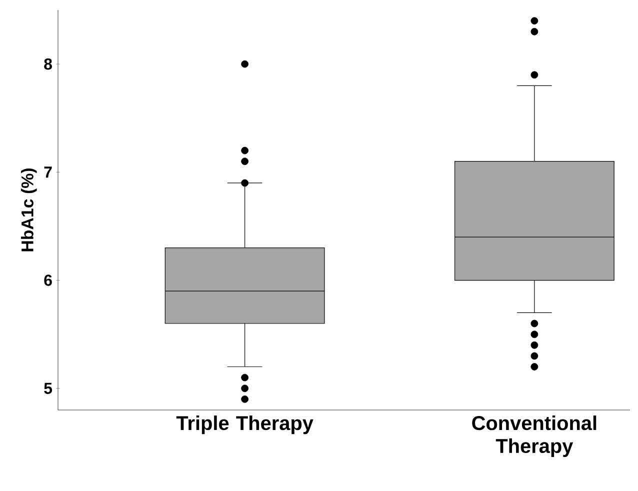 This screenshot has height=491, width=638. Describe the element at coordinates (48, 64) in the screenshot. I see `y-tick-label: 8` at that location.